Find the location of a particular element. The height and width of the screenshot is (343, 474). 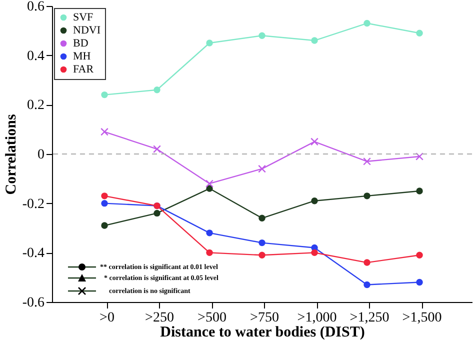

legend-label: NDVI is located at coordinates (87, 30).